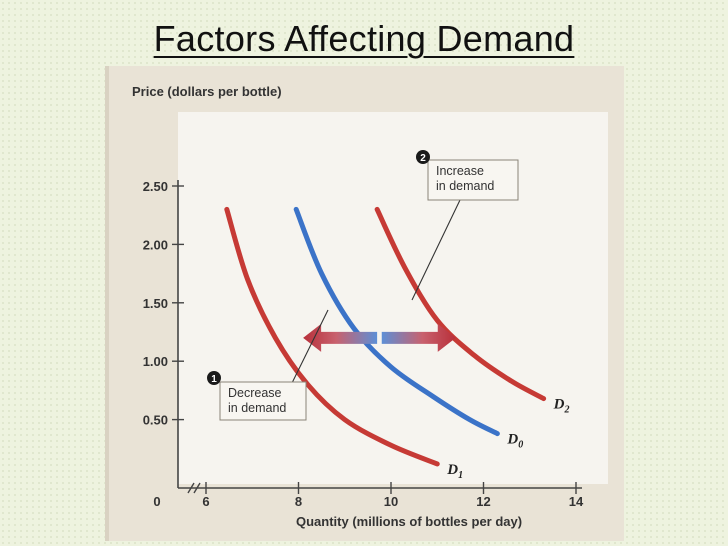 The width and height of the screenshot is (728, 546). I want to click on curve-d1, so click(332, 336).